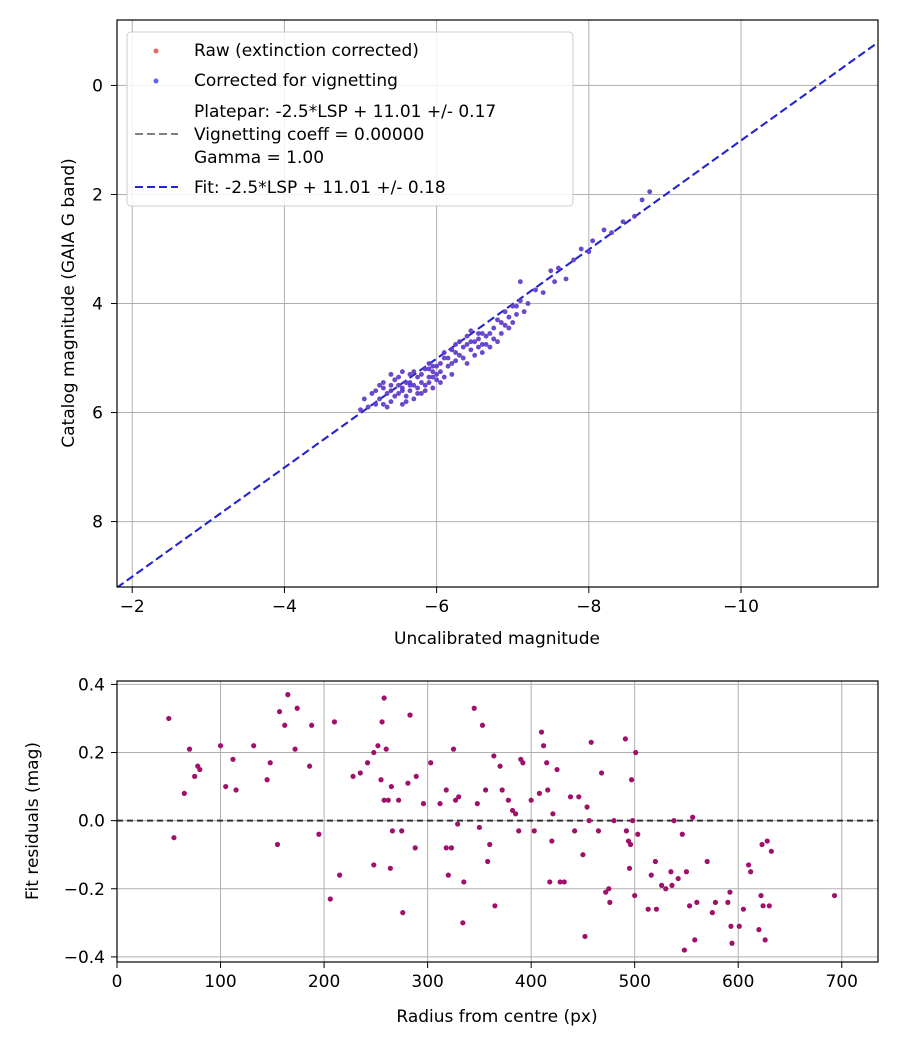 The image size is (900, 1050). Describe the element at coordinates (296, 81) in the screenshot. I see `legend-label-corrected: Corrected for vignetting` at that location.